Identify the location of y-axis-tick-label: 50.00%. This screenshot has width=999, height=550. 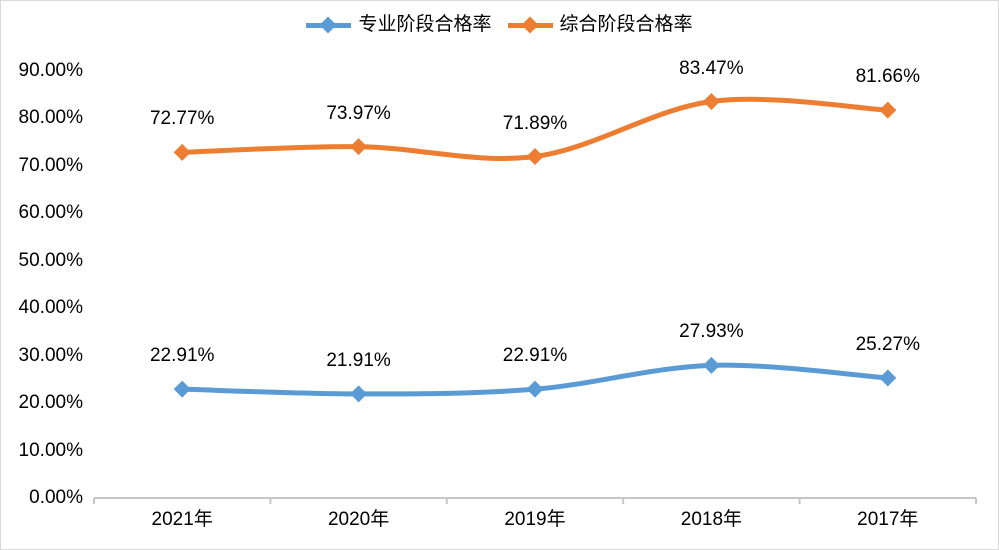
(50, 260).